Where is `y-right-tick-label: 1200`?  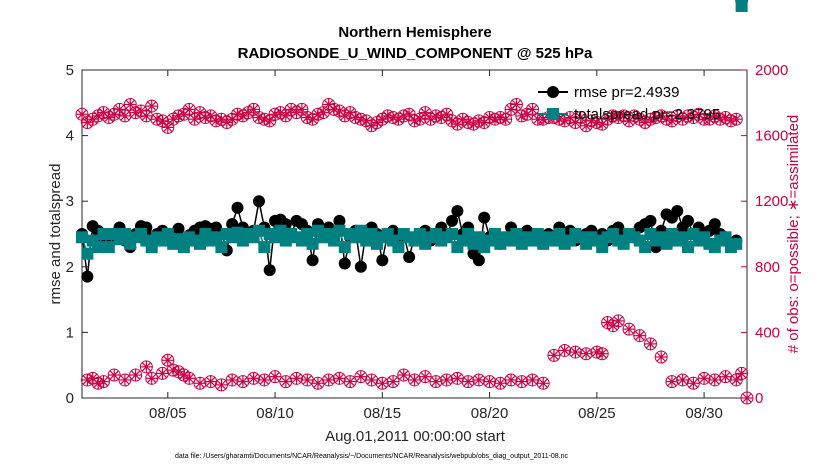 y-right-tick-label: 1200 is located at coordinates (771, 201).